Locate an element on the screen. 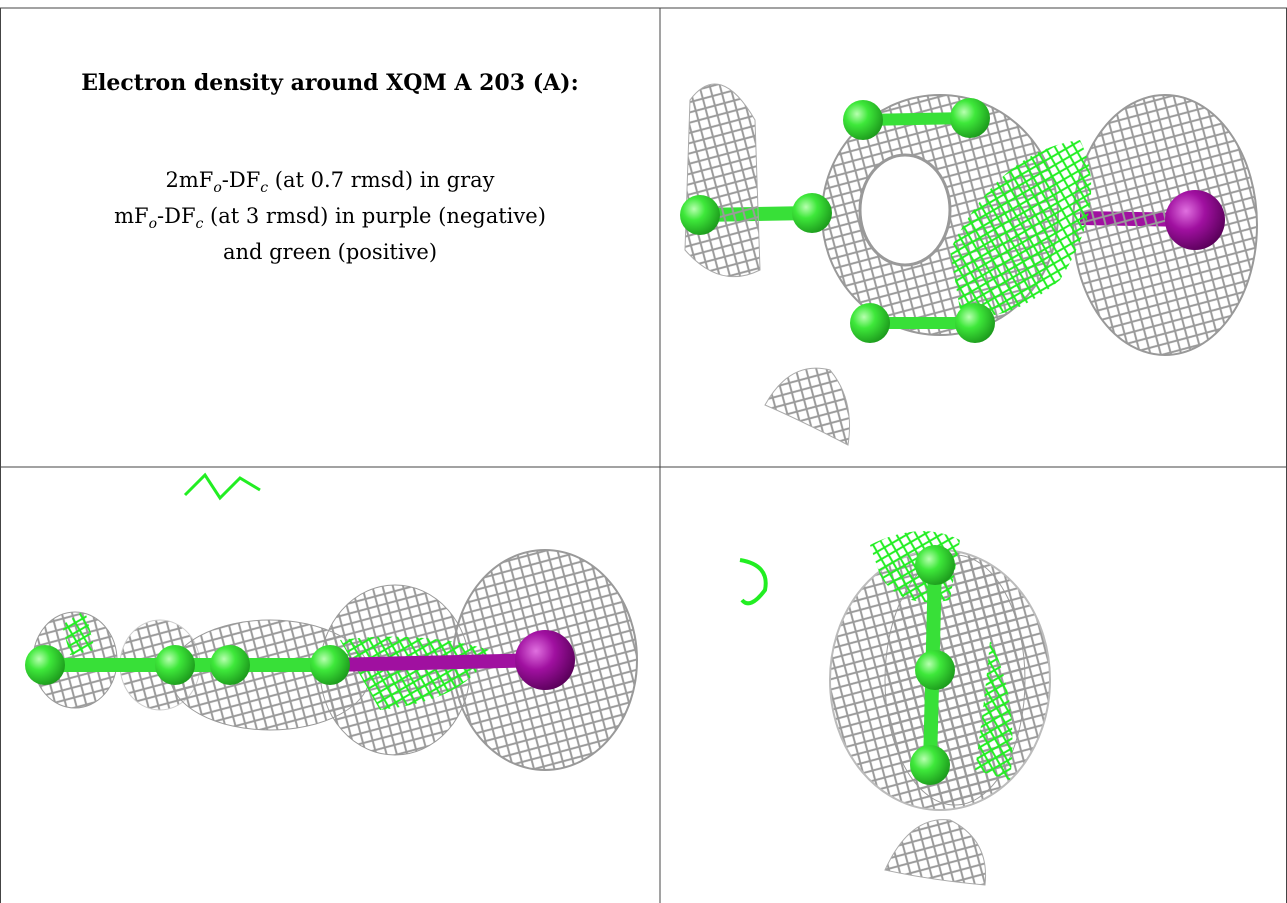  text-run: (at 0.7 rmsd) in gray is located at coordinates (381, 180).